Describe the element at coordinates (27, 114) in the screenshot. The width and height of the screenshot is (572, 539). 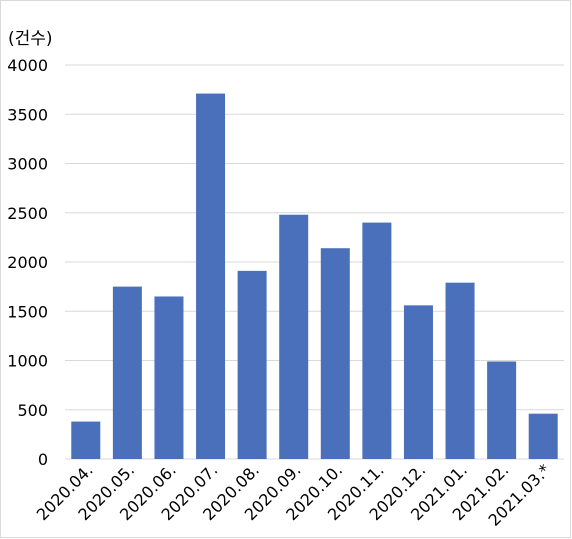
I see `y-tick-label: 3500` at that location.